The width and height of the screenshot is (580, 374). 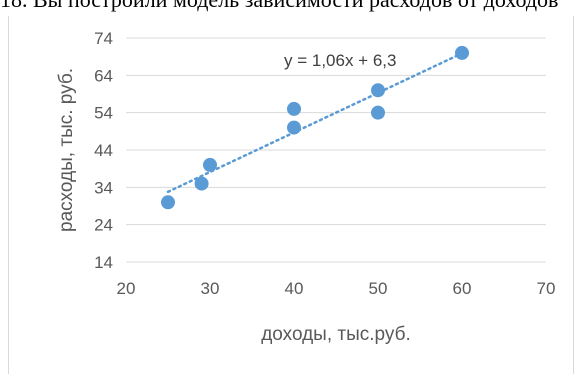 What do you see at coordinates (103, 262) in the screenshot?
I see `y-tick-label-14: 14` at bounding box center [103, 262].